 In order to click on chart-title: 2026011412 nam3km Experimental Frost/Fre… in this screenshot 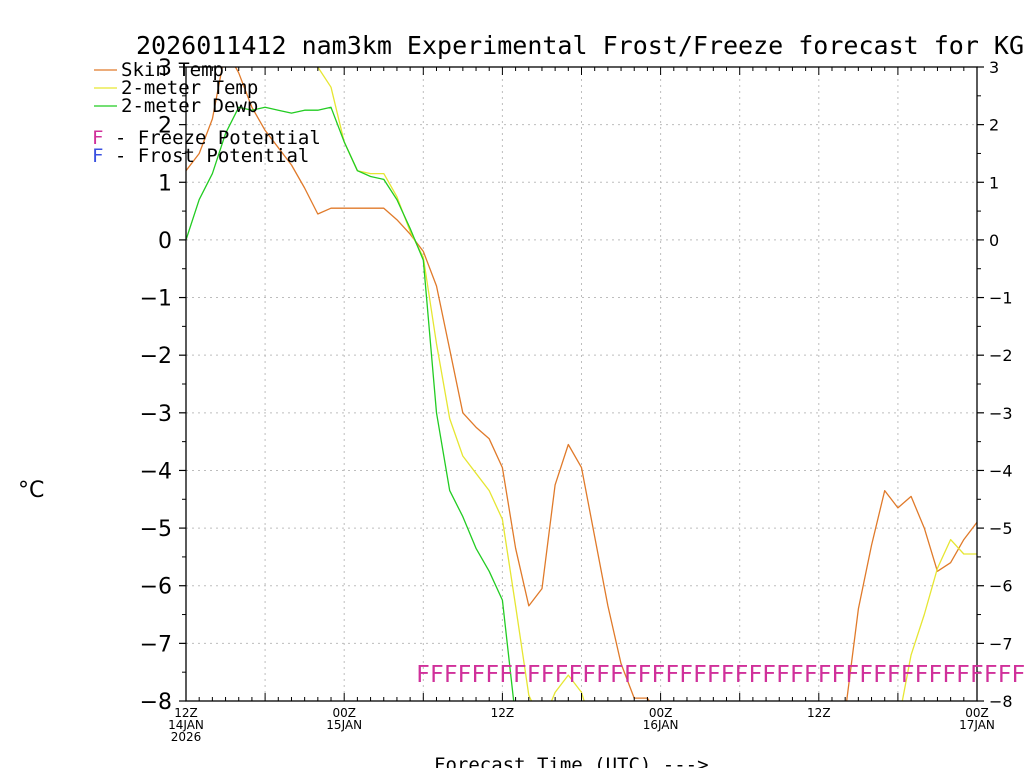, I will do `click(580, 45)`.